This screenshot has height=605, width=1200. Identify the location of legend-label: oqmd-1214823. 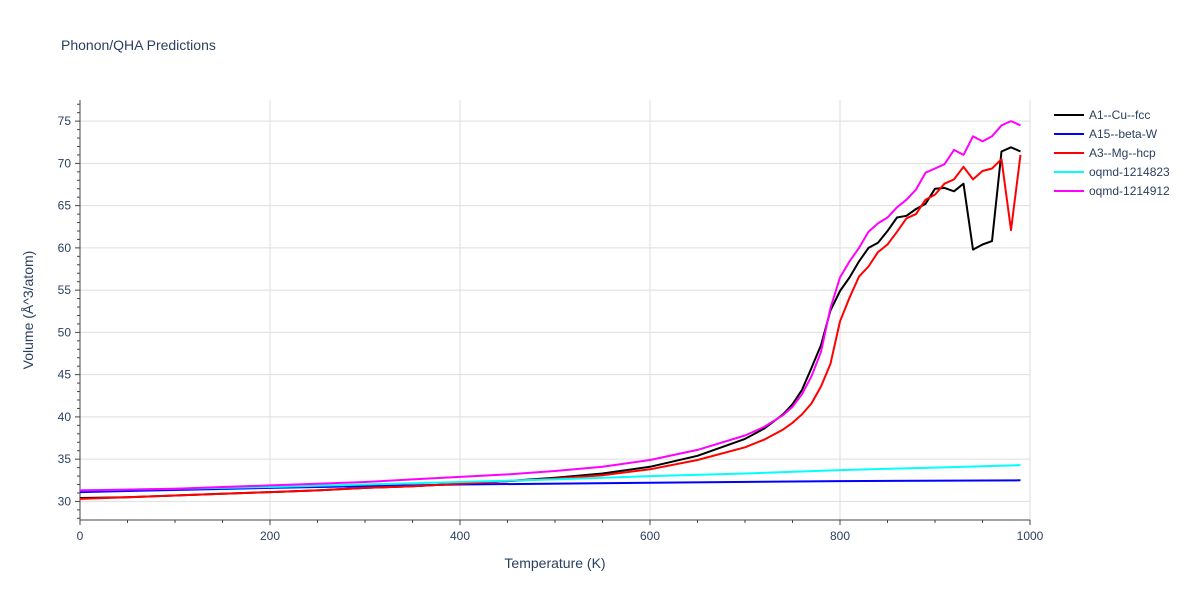
(1129, 172).